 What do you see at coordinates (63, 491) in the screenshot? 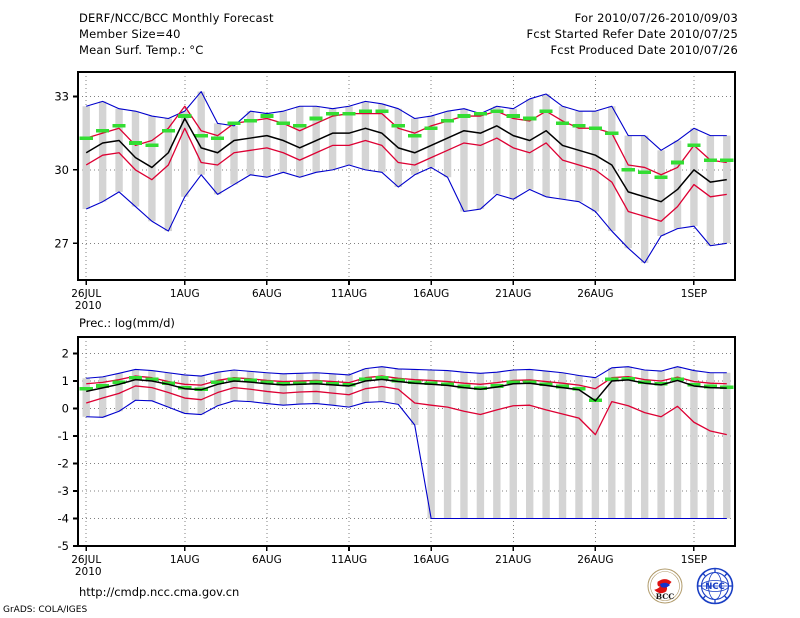
I see `y-tick-label: -3` at bounding box center [63, 491].